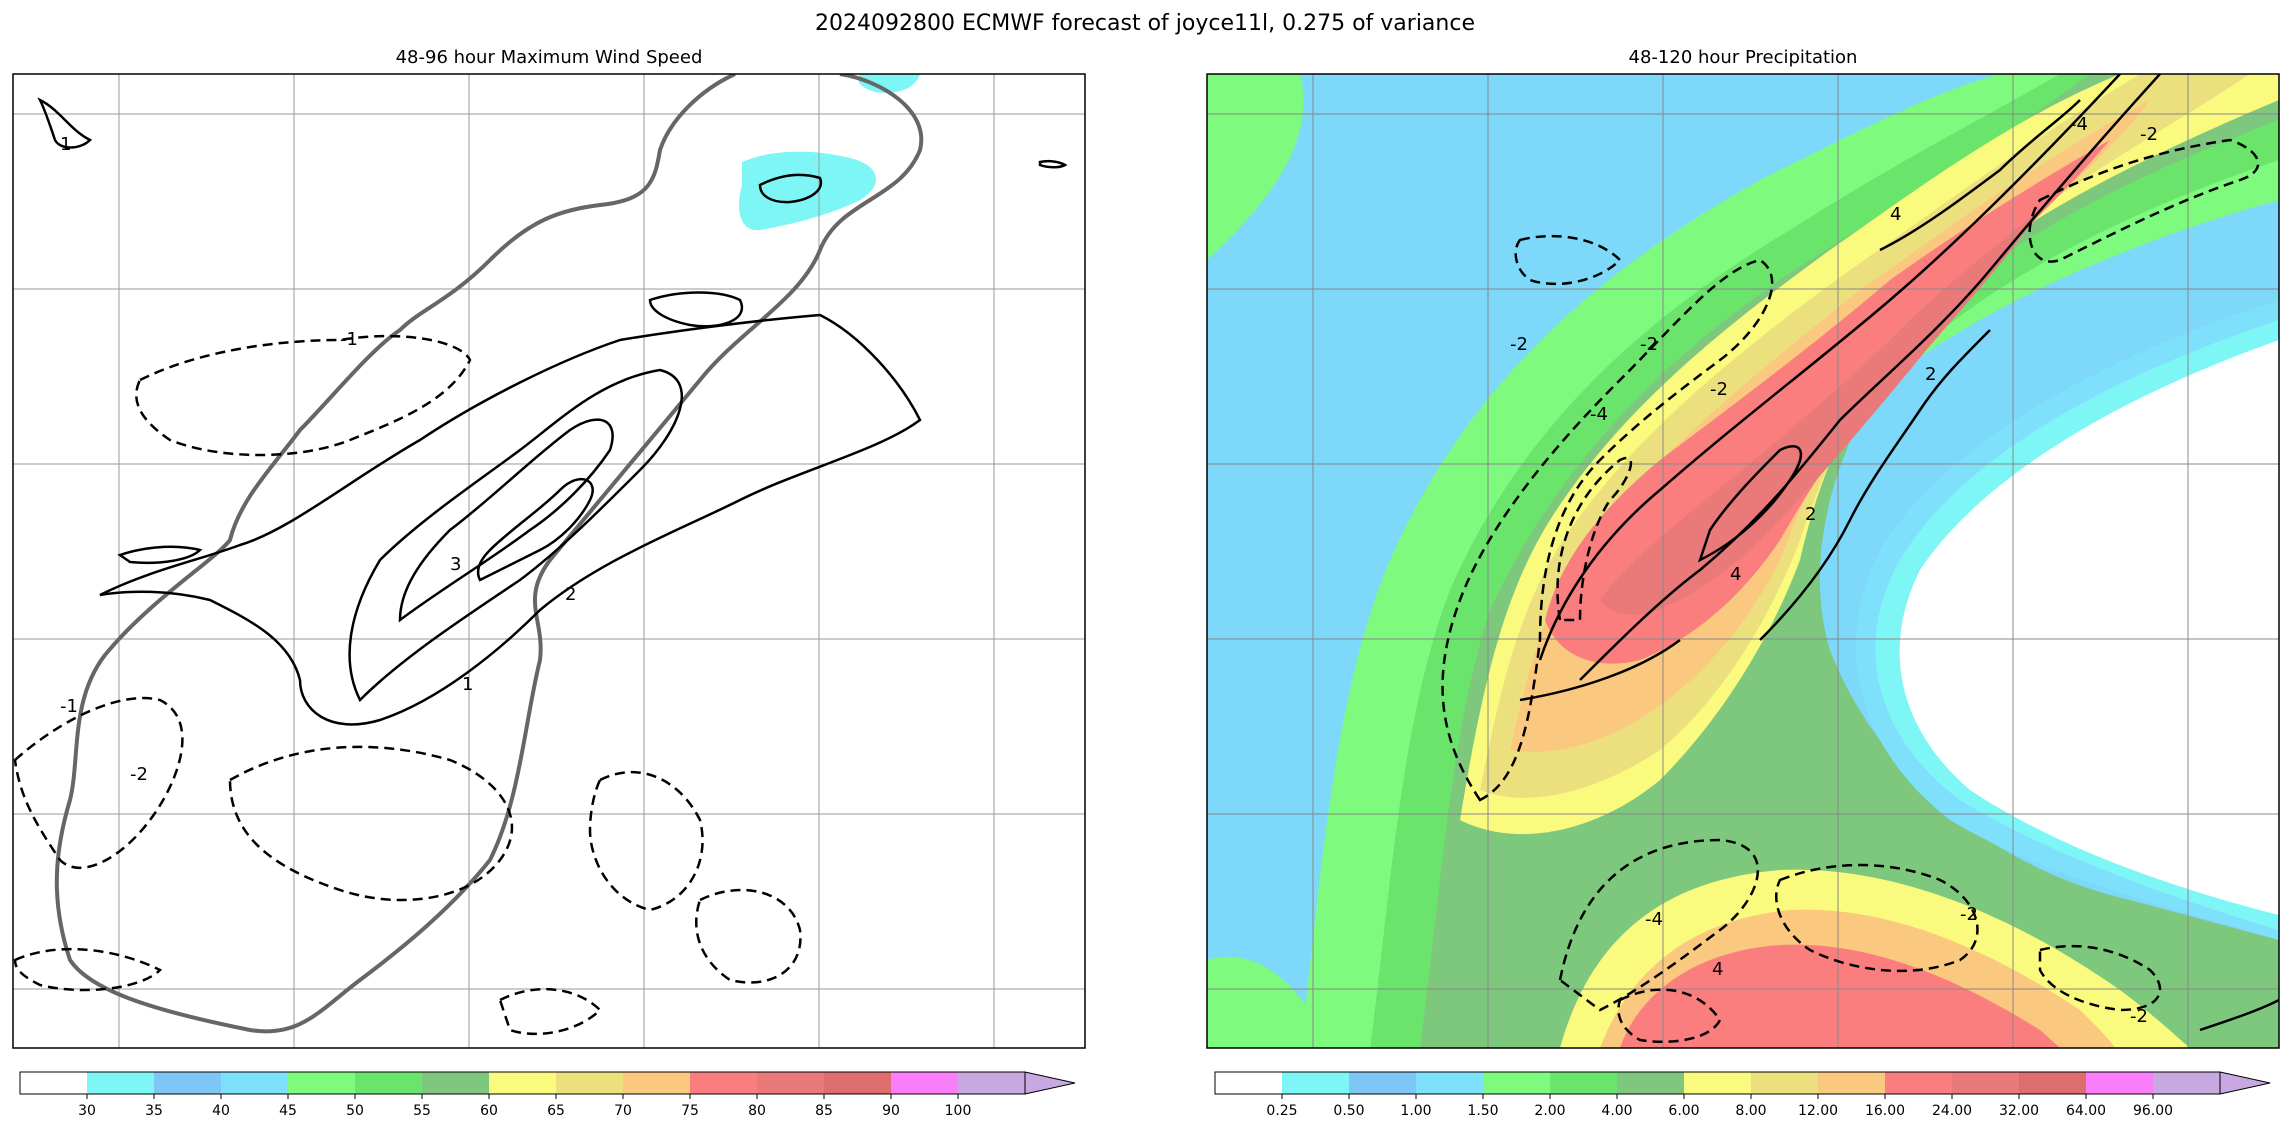 This screenshot has height=1134, width=2291. Describe the element at coordinates (489, 1111) in the screenshot. I see `wind-colorbar-tick-label: 60` at that location.